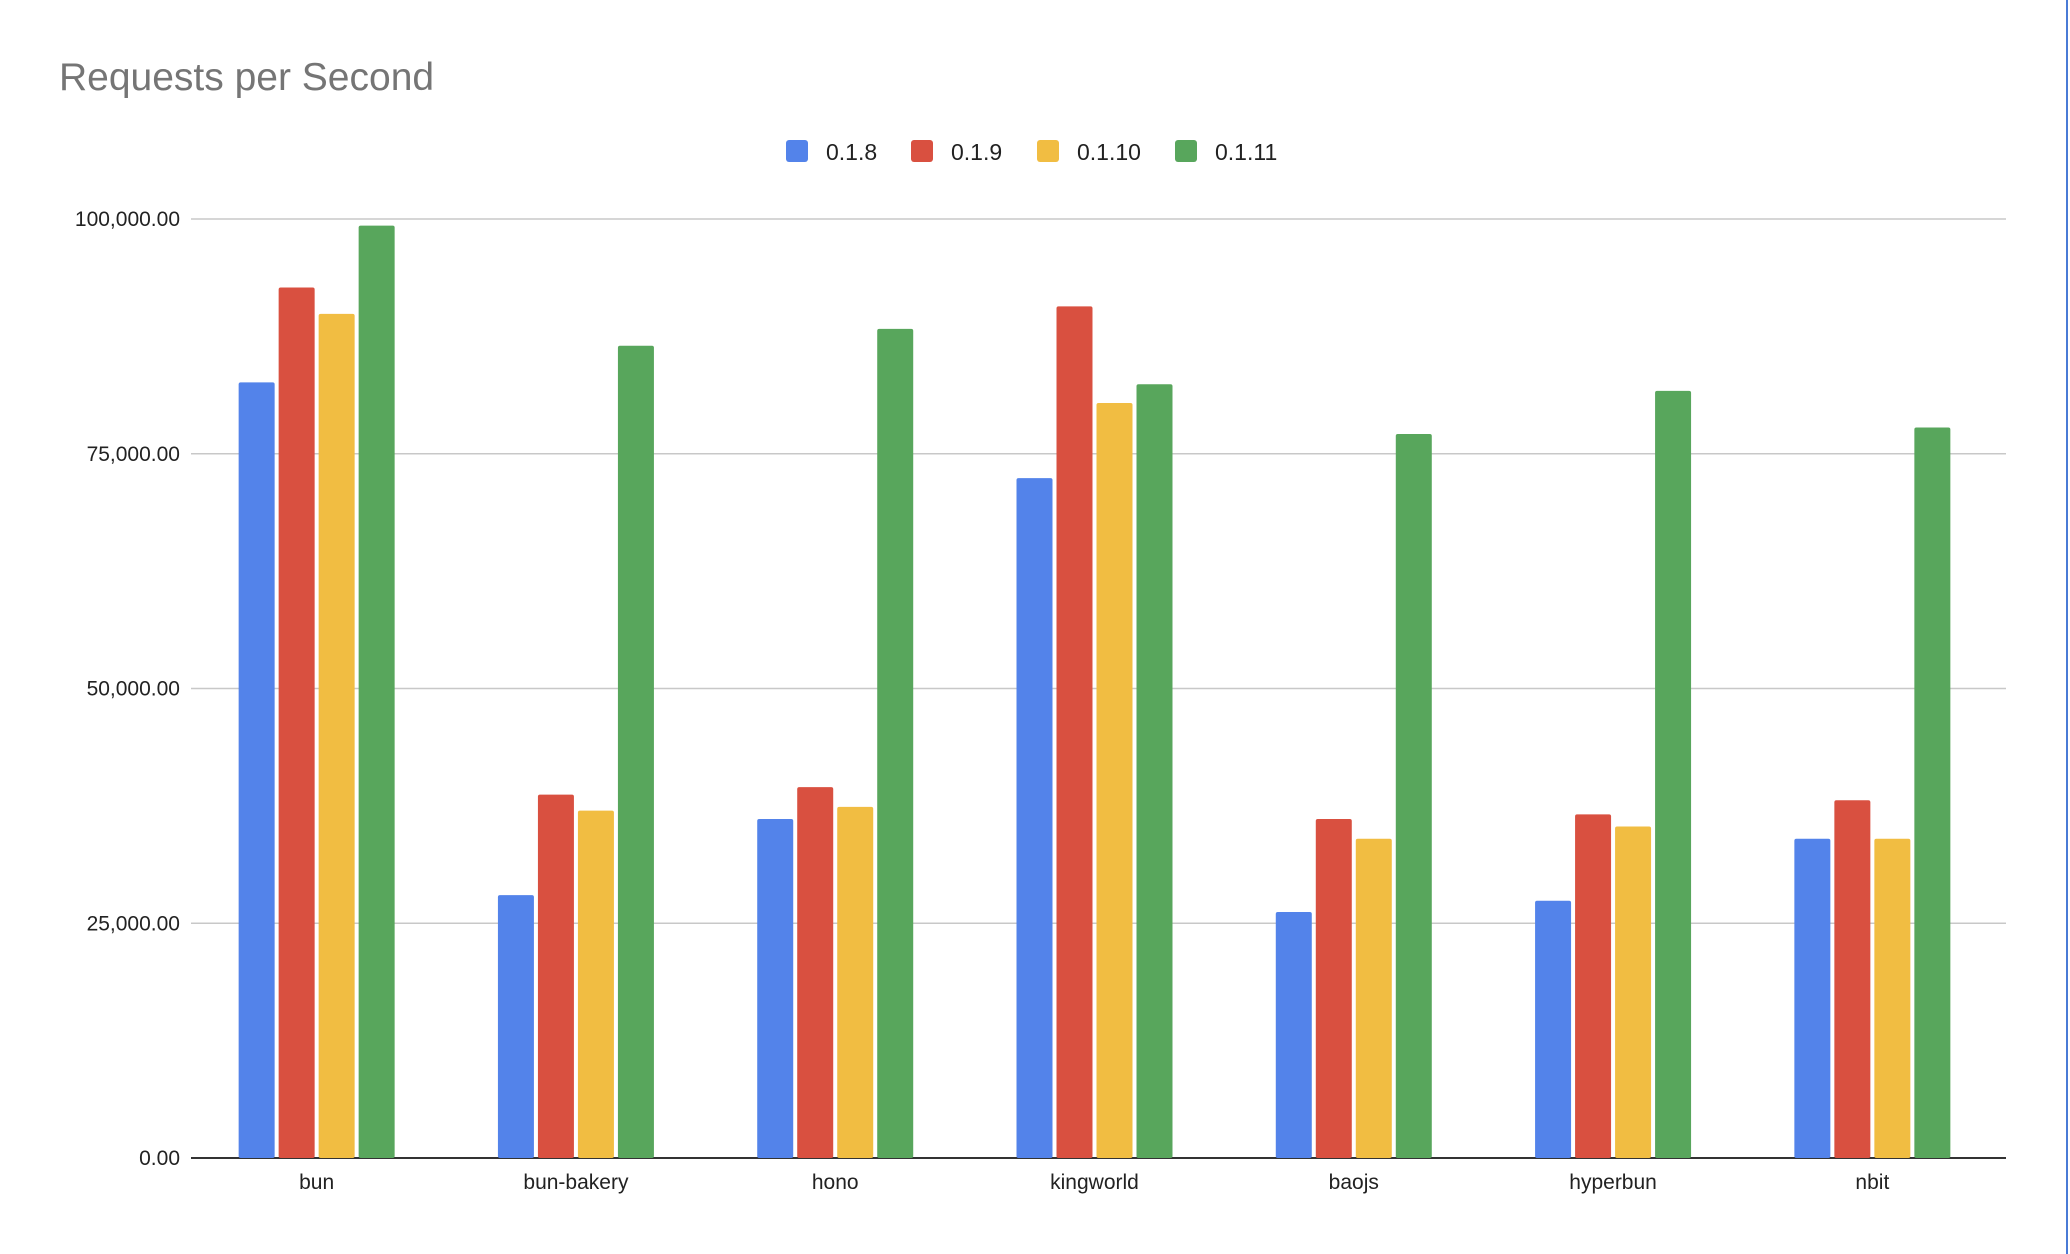 This screenshot has width=2070, height=1254. I want to click on y-tick-label: 25,000.00, so click(133, 923).